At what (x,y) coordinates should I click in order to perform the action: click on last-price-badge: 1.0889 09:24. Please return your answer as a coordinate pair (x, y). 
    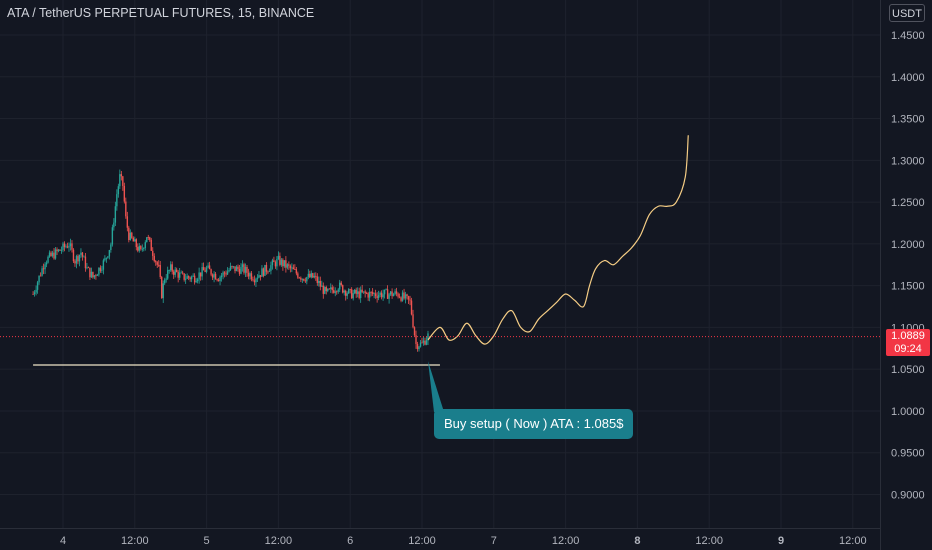
    Looking at the image, I should click on (908, 342).